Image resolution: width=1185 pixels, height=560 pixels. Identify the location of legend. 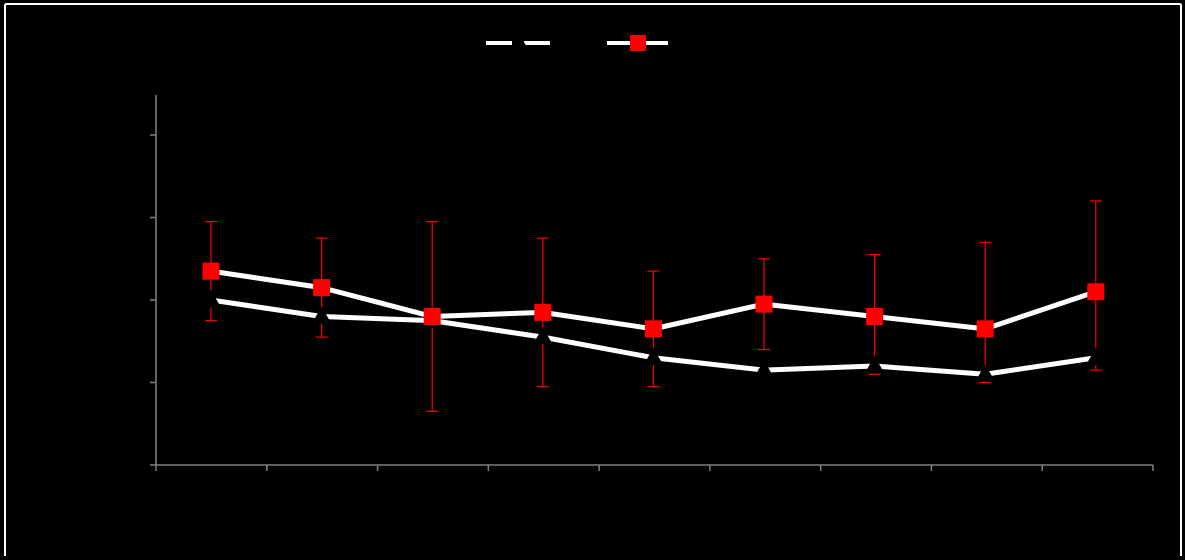
(577, 43).